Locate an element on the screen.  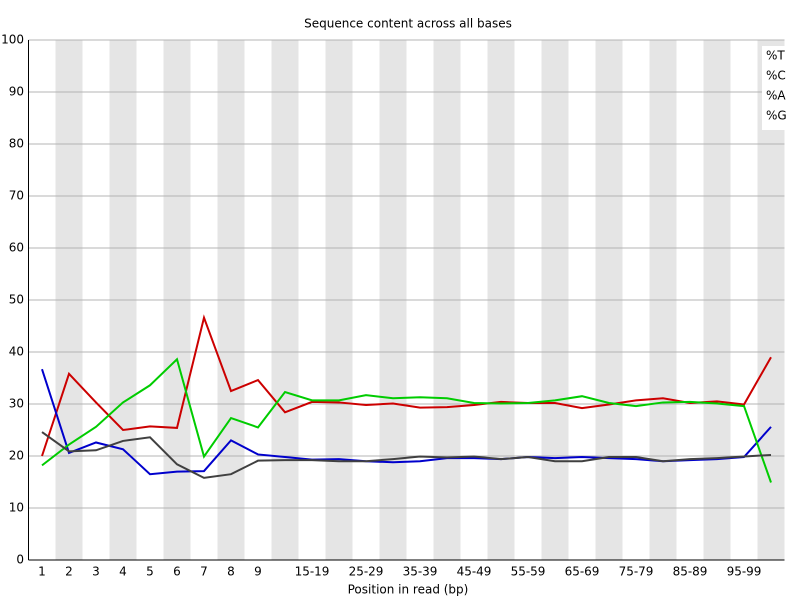
chart-title: Sequence content across all bases is located at coordinates (408, 24).